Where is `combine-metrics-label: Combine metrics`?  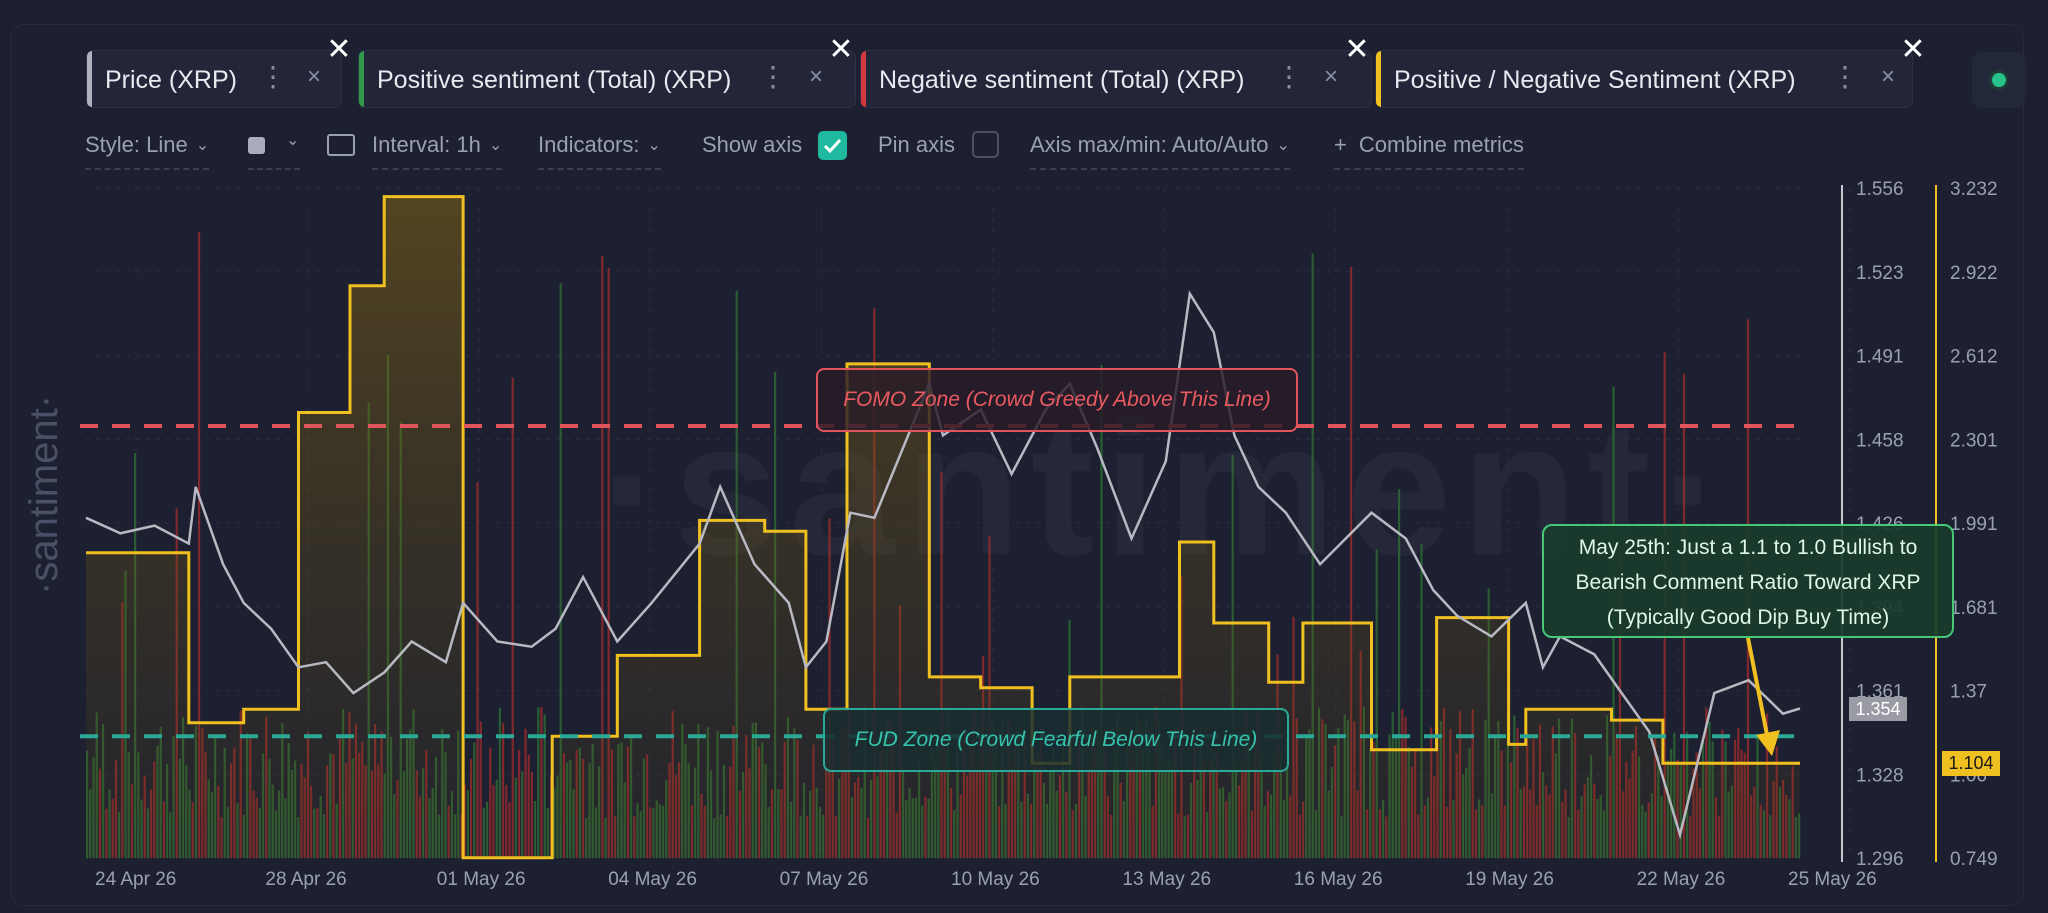 combine-metrics-label: Combine metrics is located at coordinates (1441, 144).